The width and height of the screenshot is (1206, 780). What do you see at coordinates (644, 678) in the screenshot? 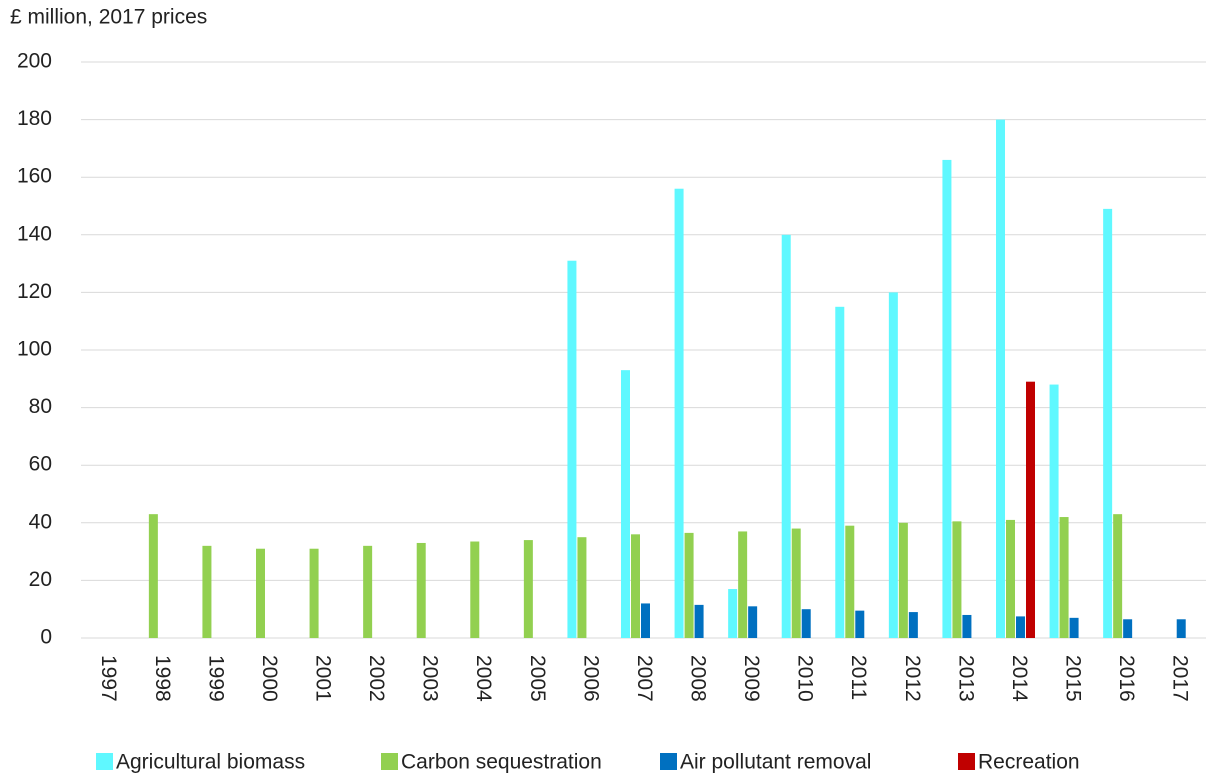
I see `x-tick-label: 2007` at bounding box center [644, 678].